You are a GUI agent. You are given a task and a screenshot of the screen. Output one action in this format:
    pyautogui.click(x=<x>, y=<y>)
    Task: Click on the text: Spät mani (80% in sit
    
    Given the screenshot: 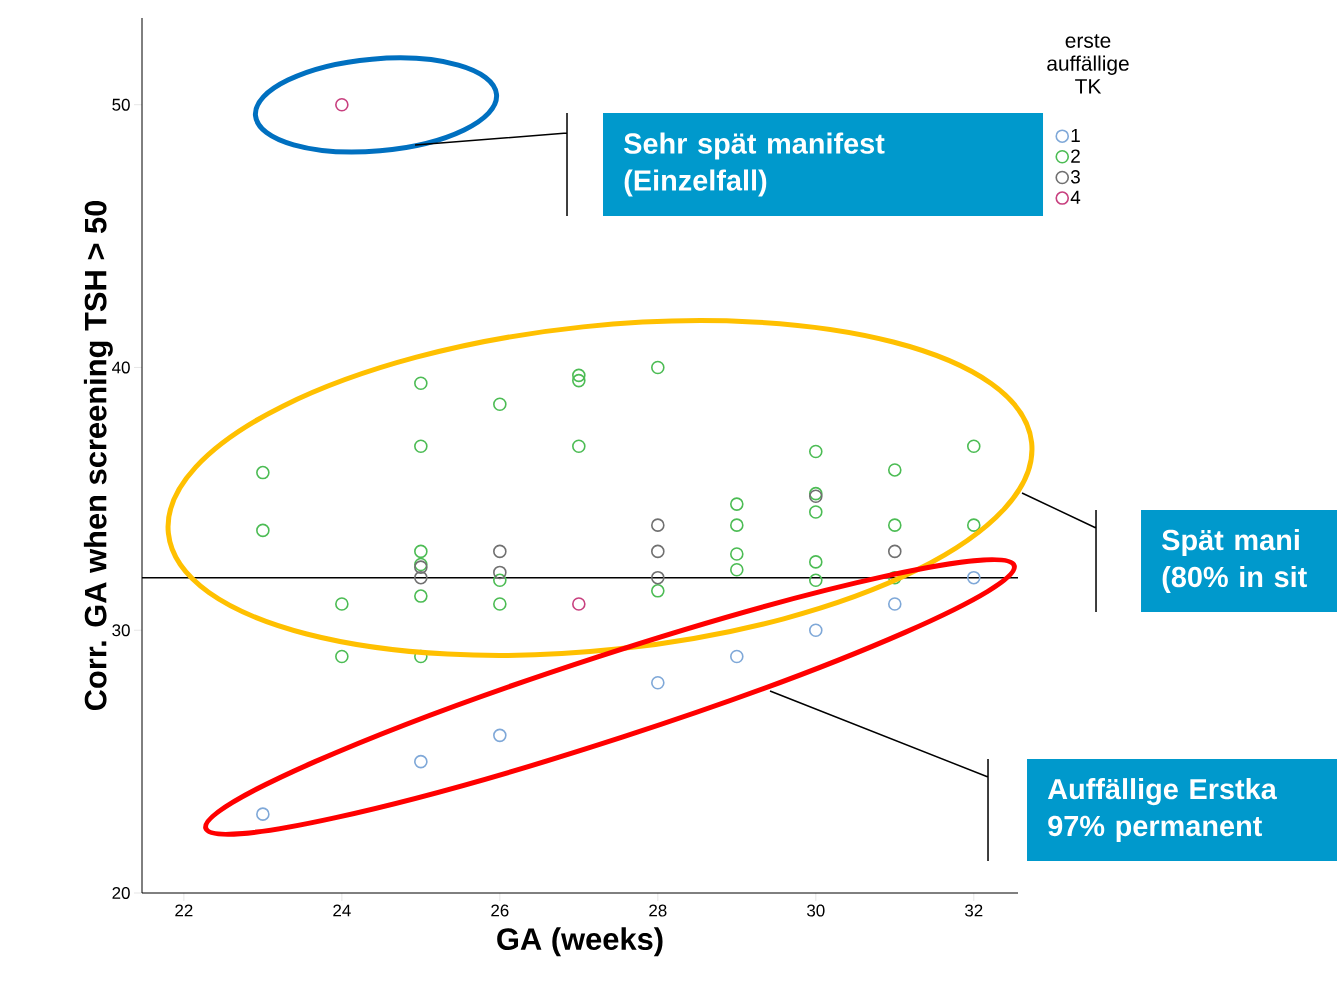 What is the action you would take?
    pyautogui.click(x=1234, y=561)
    